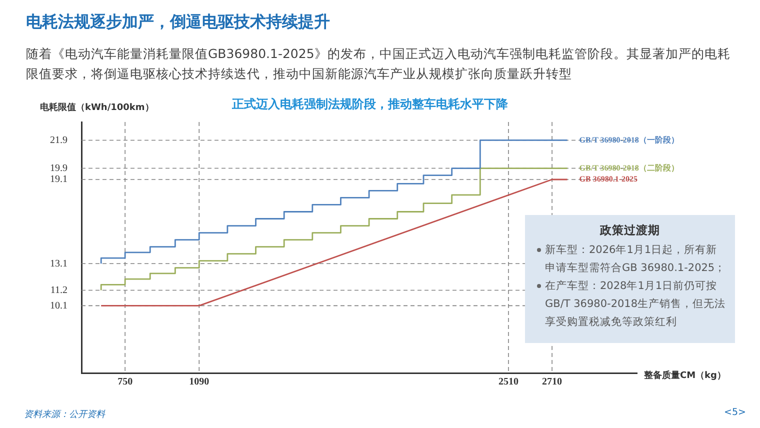 The height and width of the screenshot is (428, 760). What do you see at coordinates (735, 412) in the screenshot?
I see `text: <5>` at bounding box center [735, 412].